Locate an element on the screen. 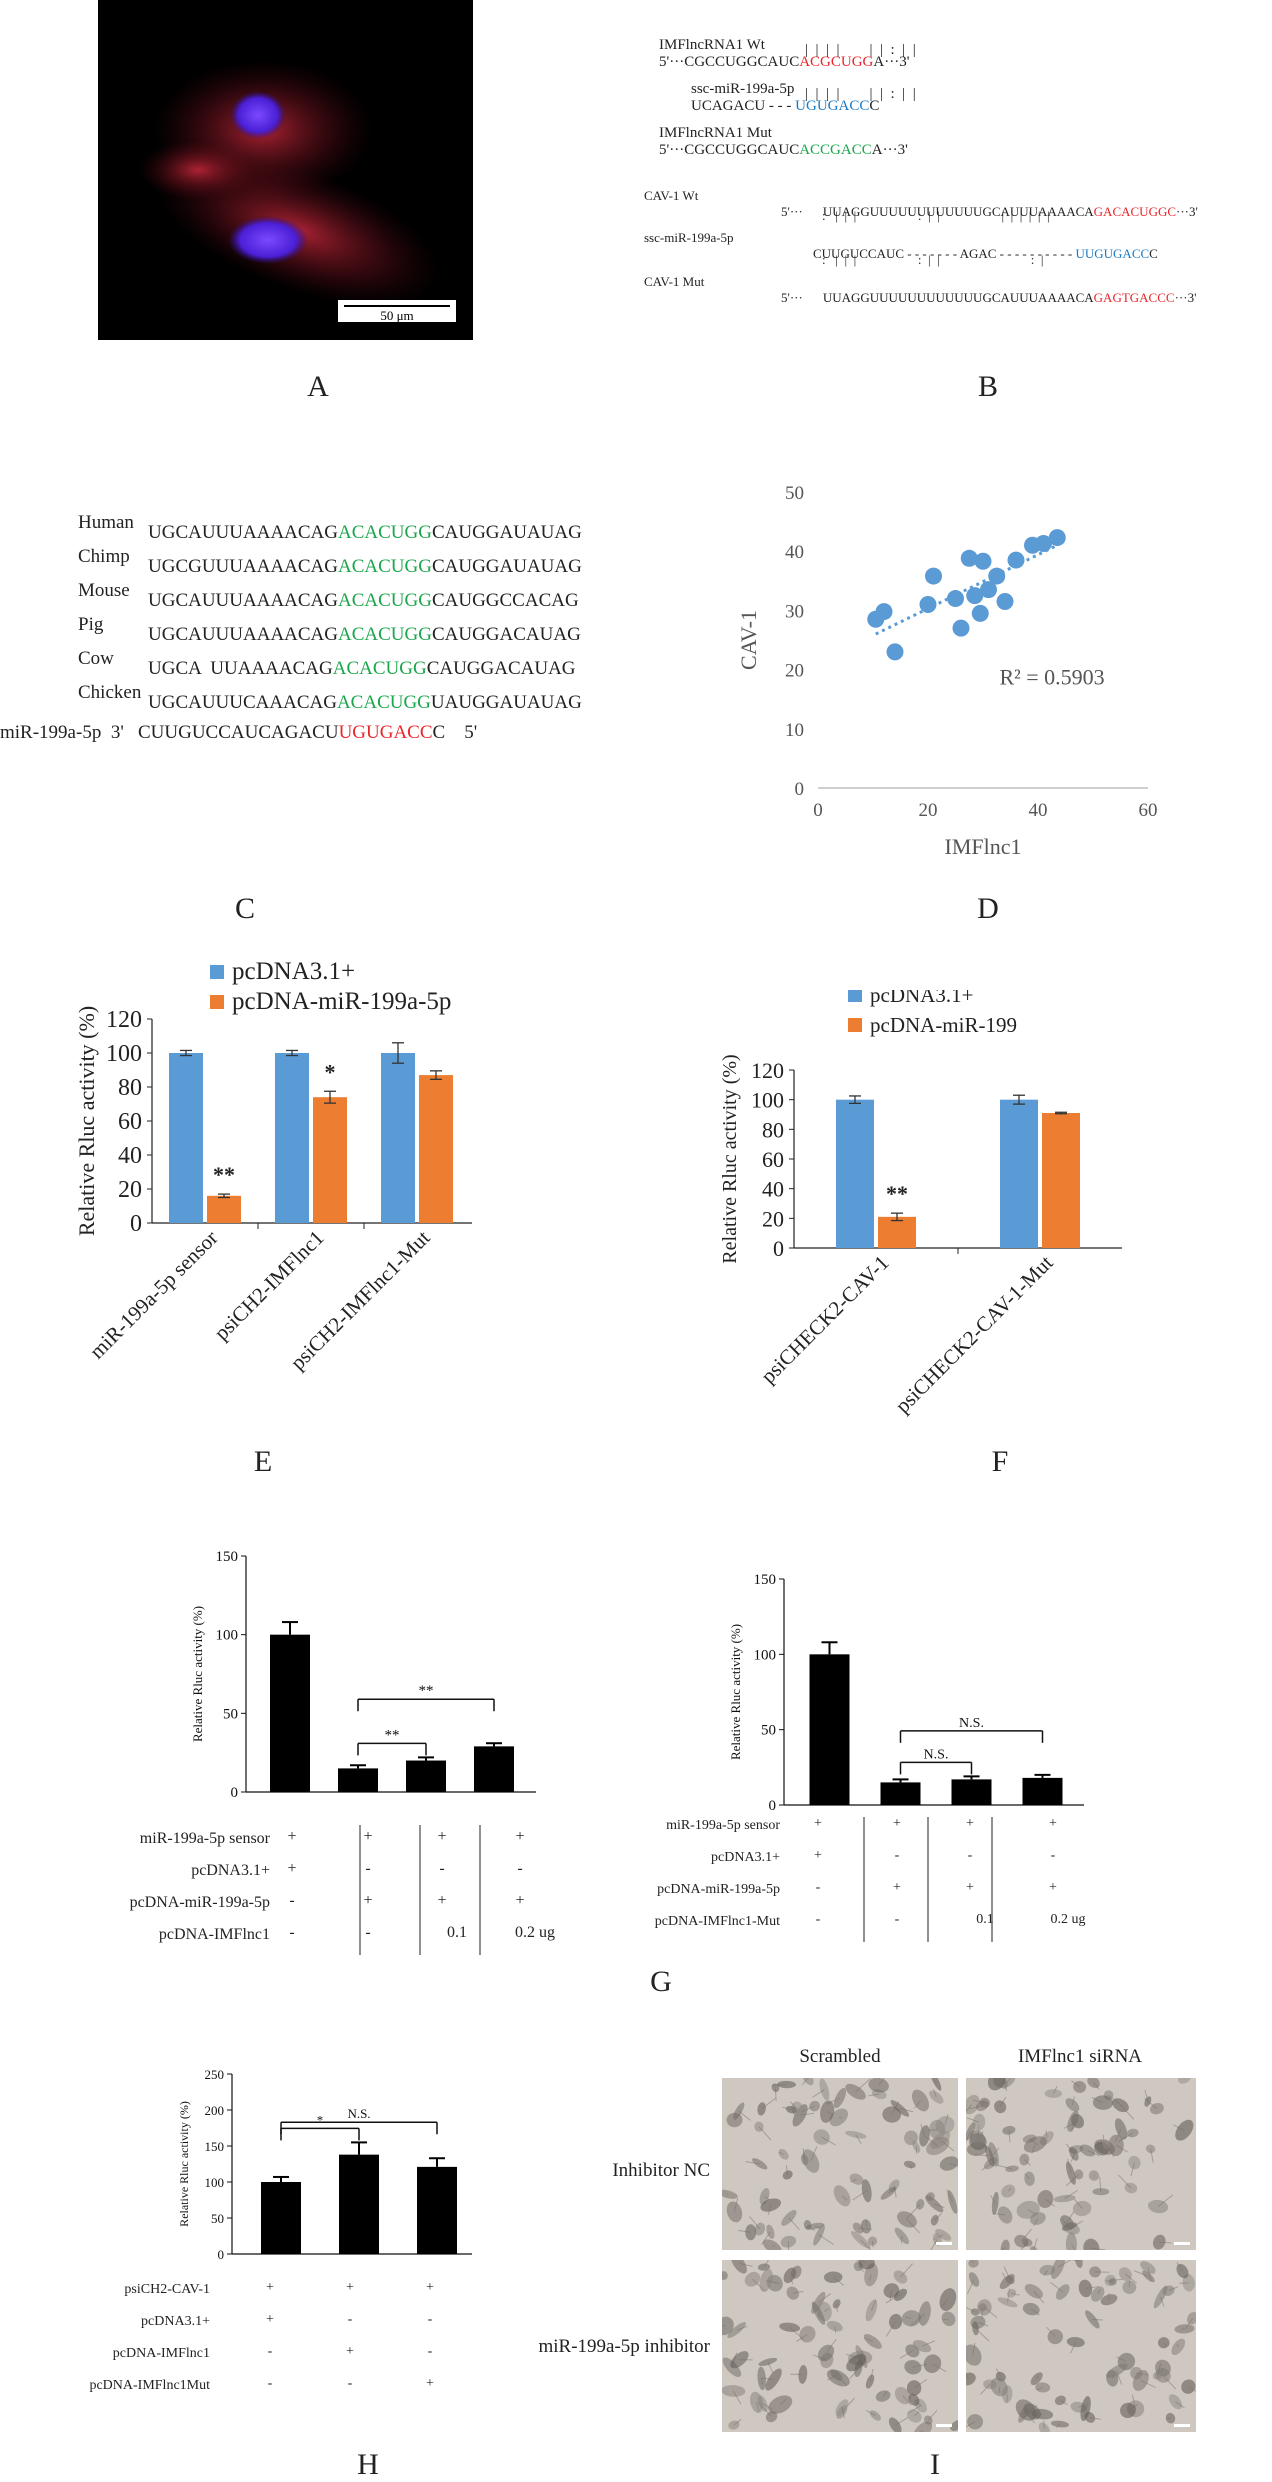 The image size is (1272, 2482). x-tick-label: 20 is located at coordinates (928, 810).